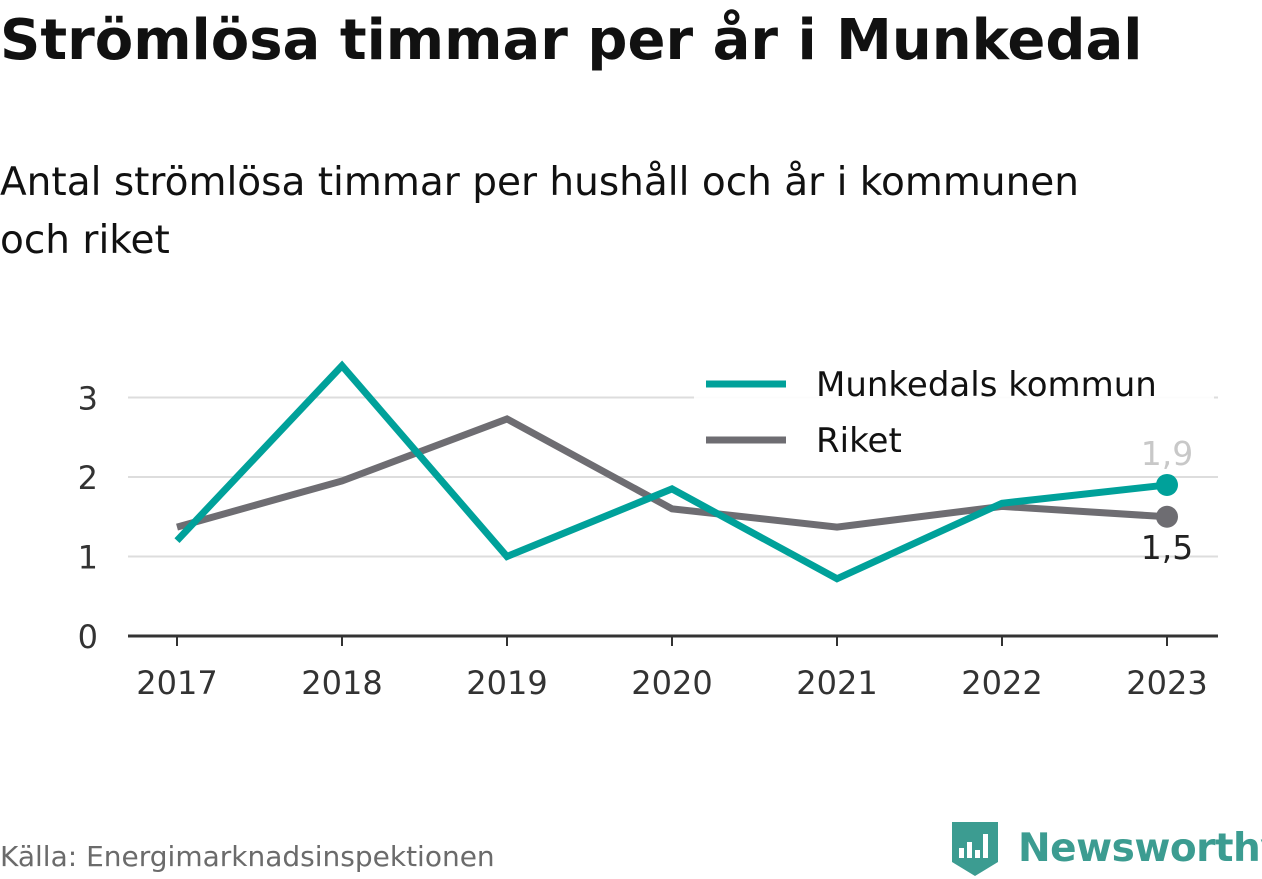 Image resolution: width=1262 pixels, height=879 pixels. Describe the element at coordinates (1001, 683) in the screenshot. I see `x-tick-label: 2022` at that location.